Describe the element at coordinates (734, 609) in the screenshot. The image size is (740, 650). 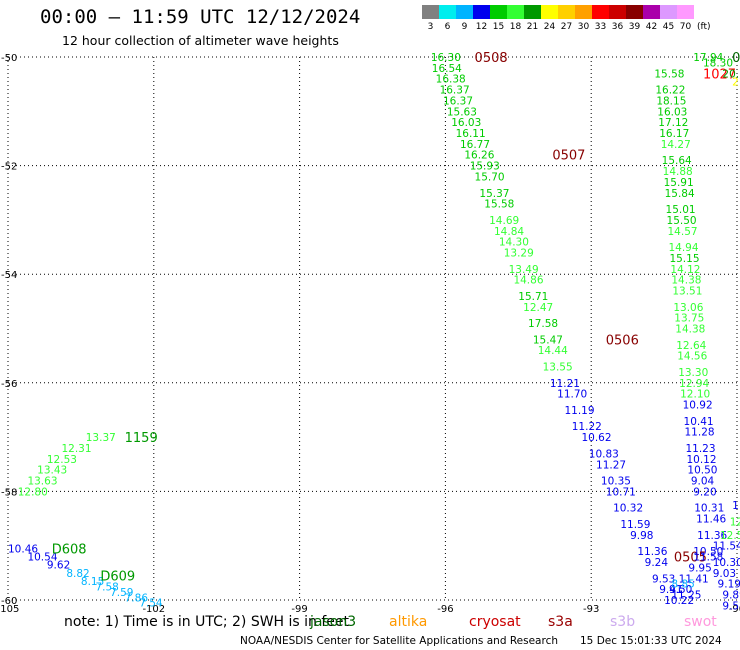
I see `x-tick-label: -90` at that location.